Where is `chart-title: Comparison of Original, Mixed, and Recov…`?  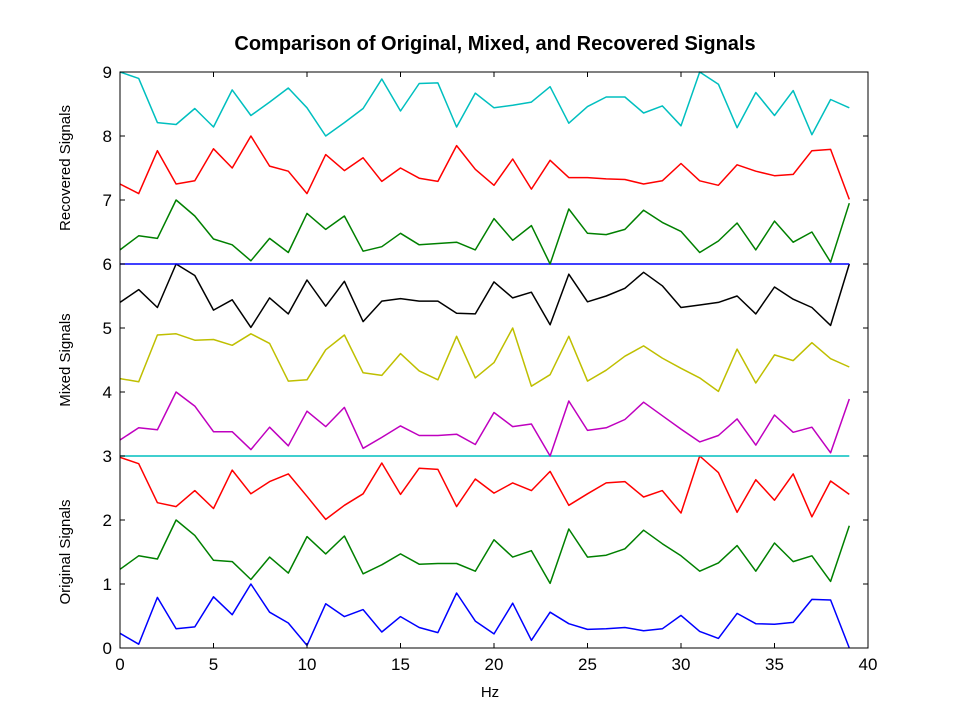
chart-title: Comparison of Original, Mixed, and Recov… is located at coordinates (494, 44).